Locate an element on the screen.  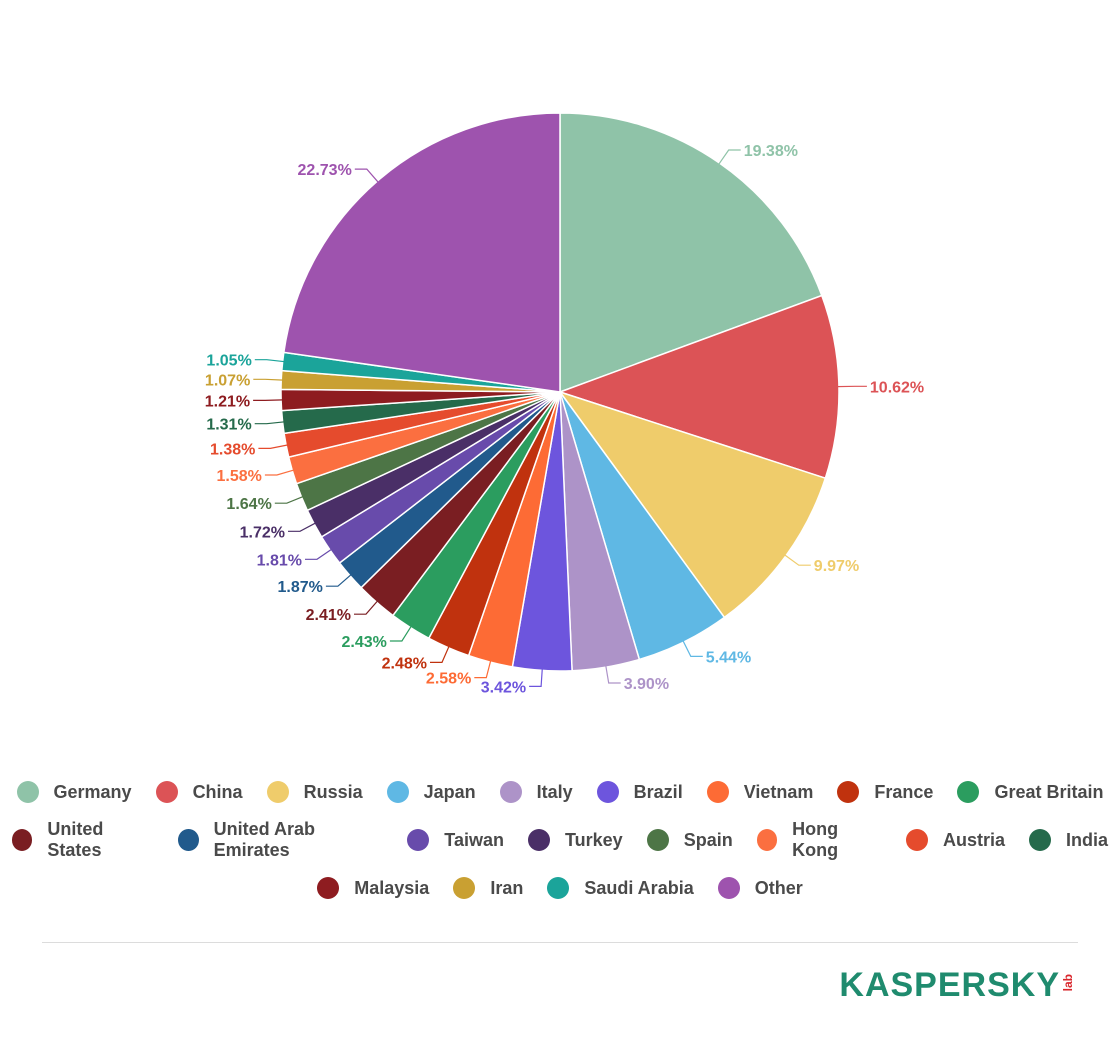
data-label-great-britain: 2.43% is located at coordinates (364, 642).